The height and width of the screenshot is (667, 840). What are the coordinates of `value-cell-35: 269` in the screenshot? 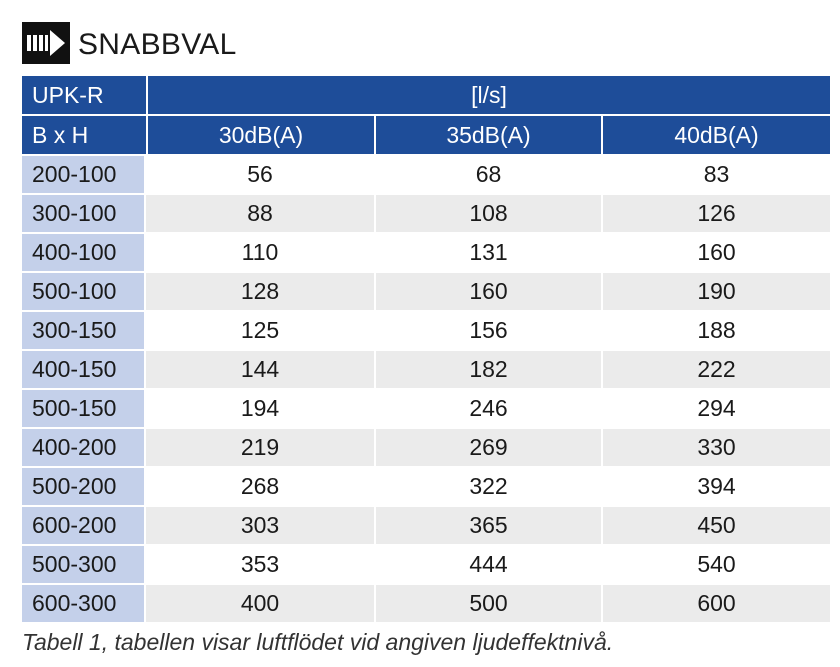 It's located at (487, 448).